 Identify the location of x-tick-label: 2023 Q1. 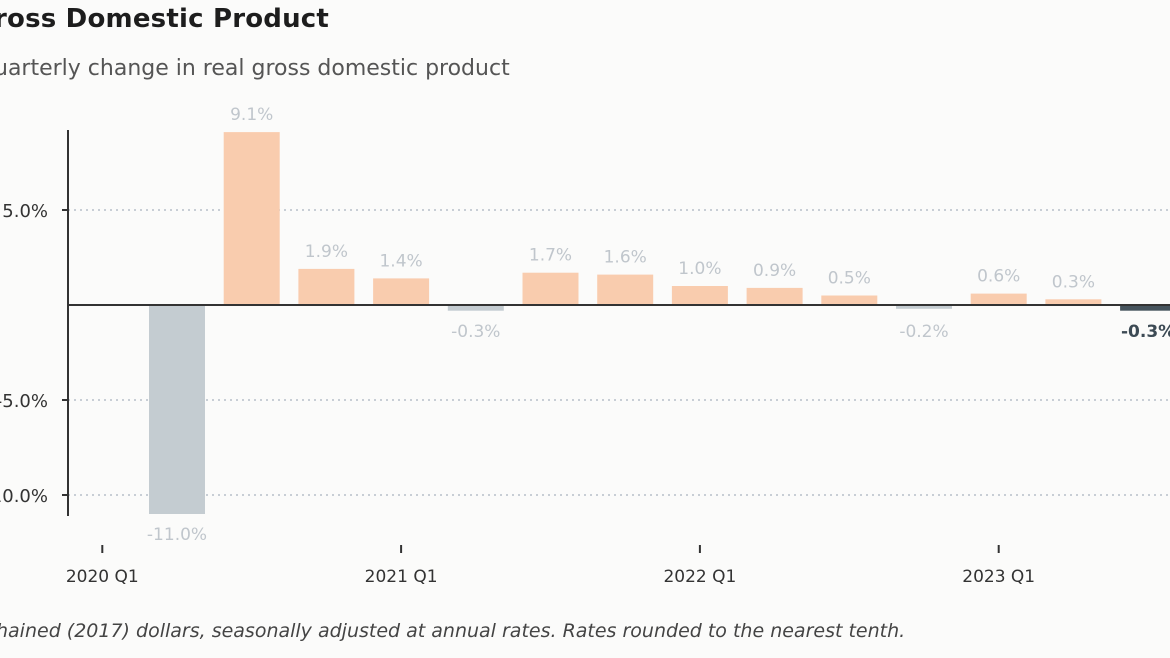
(998, 577).